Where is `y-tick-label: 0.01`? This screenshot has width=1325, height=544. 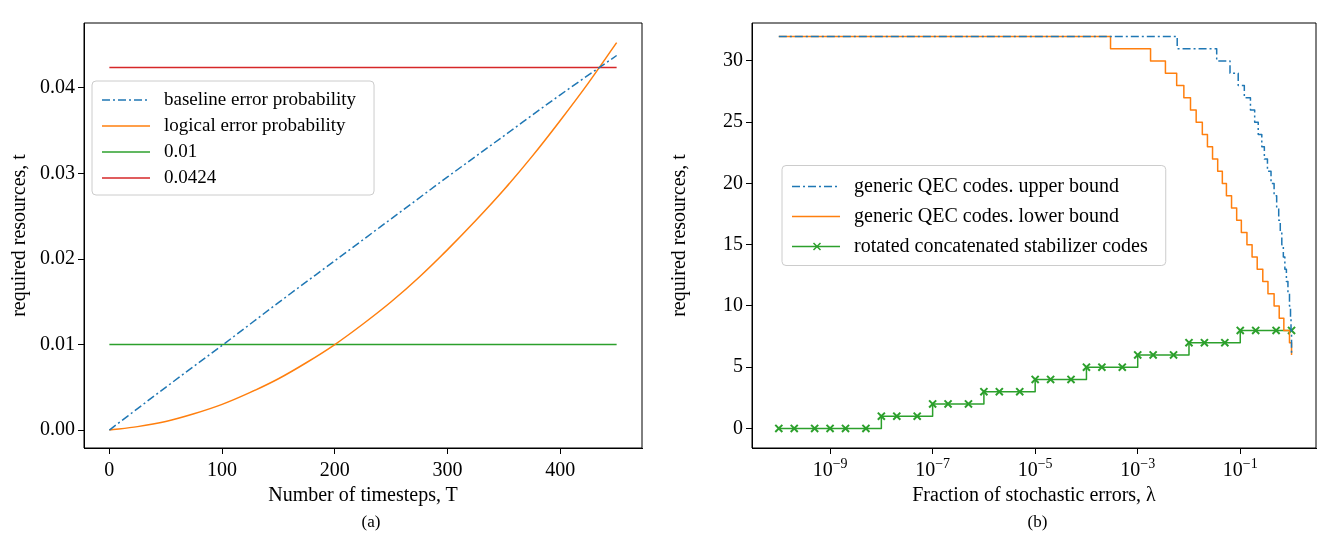
y-tick-label: 0.01 is located at coordinates (57, 342).